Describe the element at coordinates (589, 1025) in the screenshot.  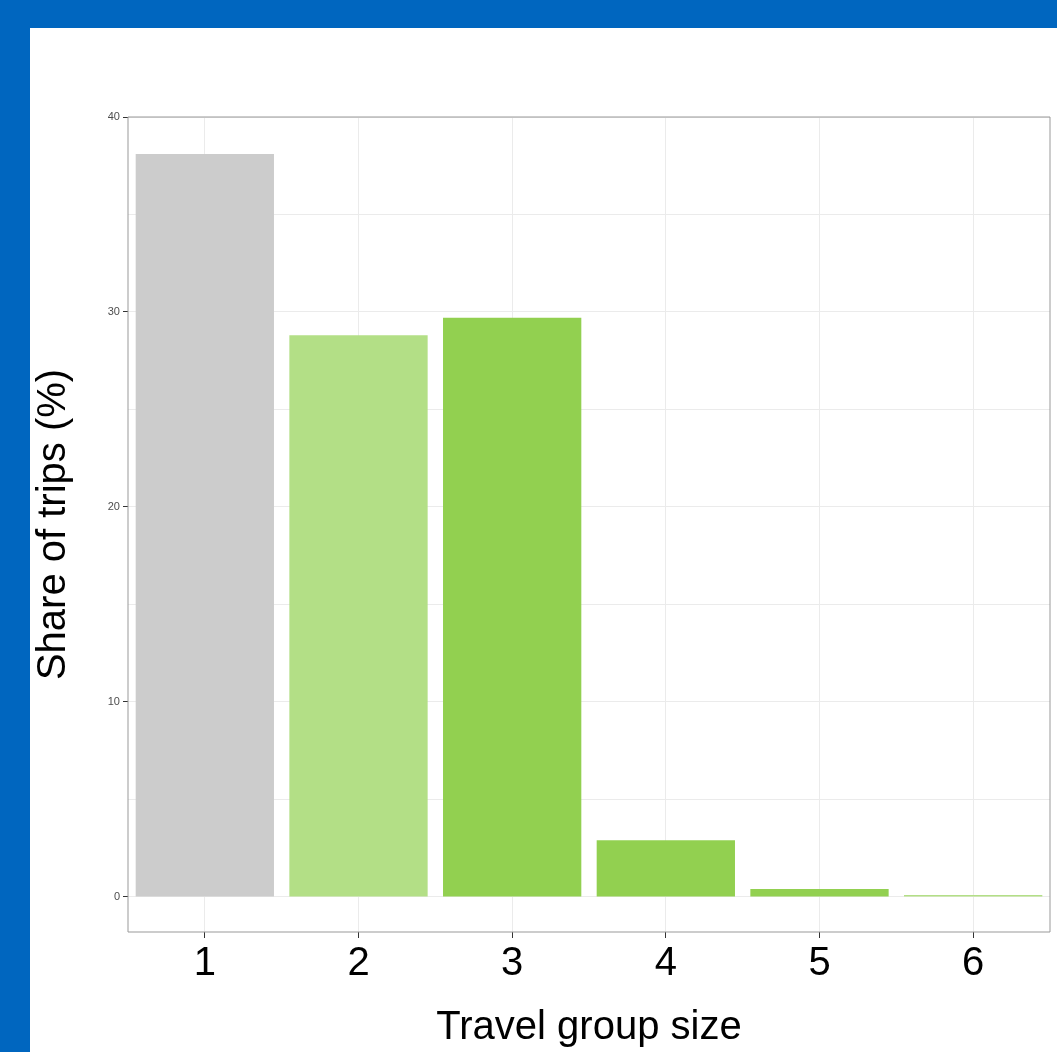
I see `x-axis-title: Travel group size` at that location.